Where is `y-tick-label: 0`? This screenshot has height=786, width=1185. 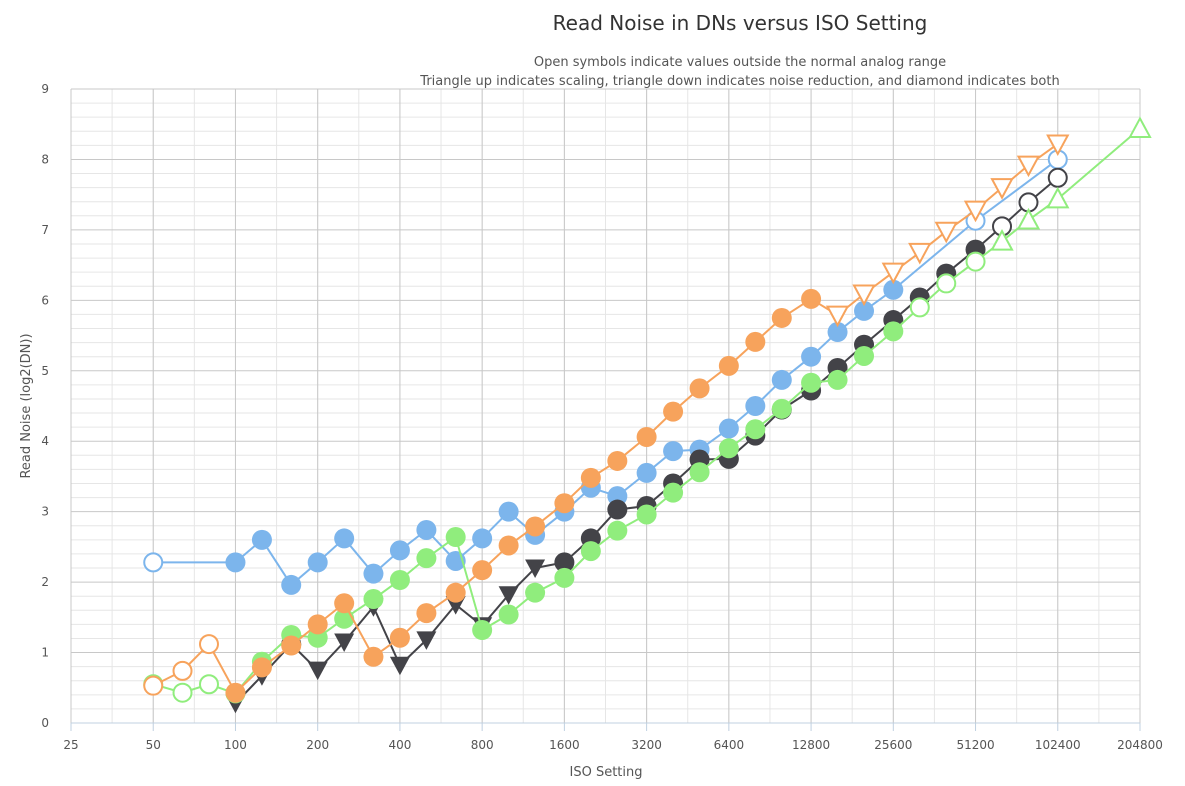 y-tick-label: 0 is located at coordinates (45, 723).